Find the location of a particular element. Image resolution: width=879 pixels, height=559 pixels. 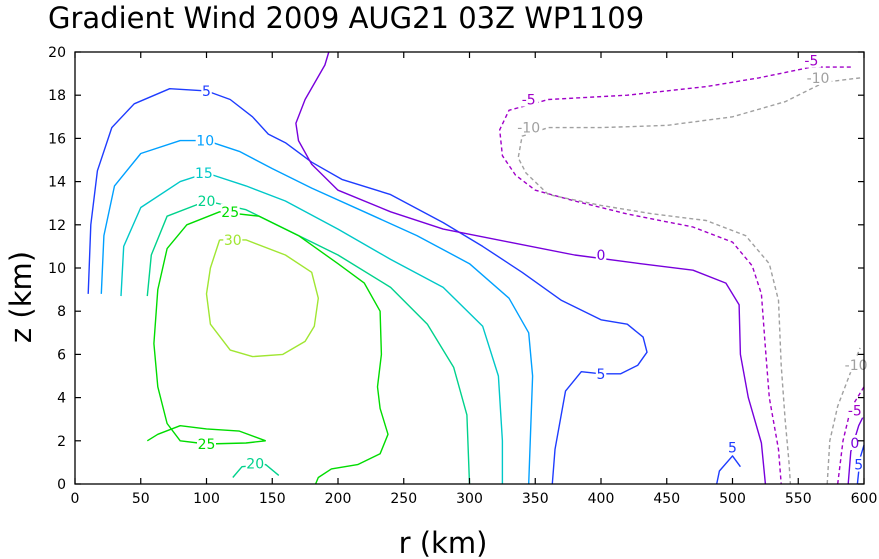

x-tick-label: 250 is located at coordinates (403, 499).